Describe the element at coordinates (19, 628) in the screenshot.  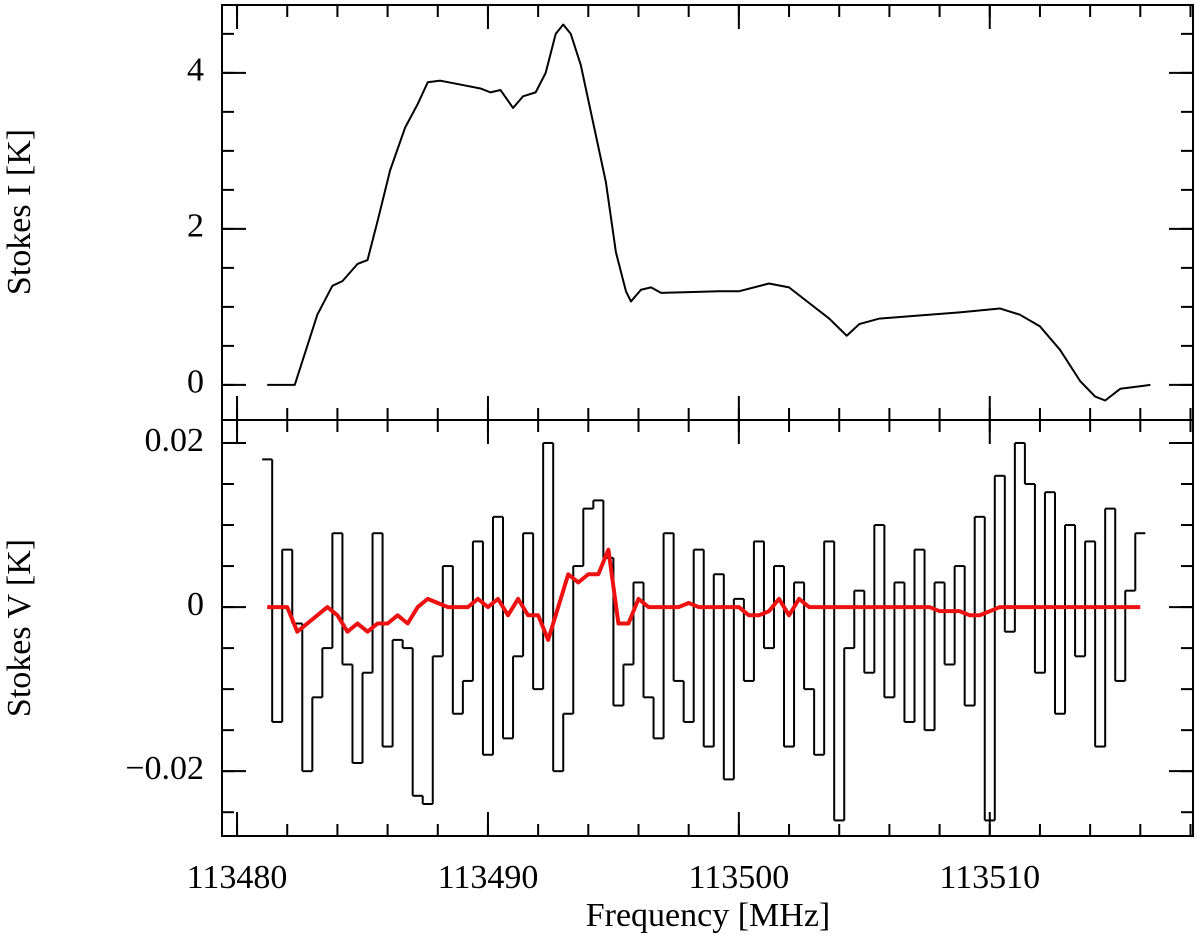
I see `y-axis-label: Stokes V [K]` at that location.